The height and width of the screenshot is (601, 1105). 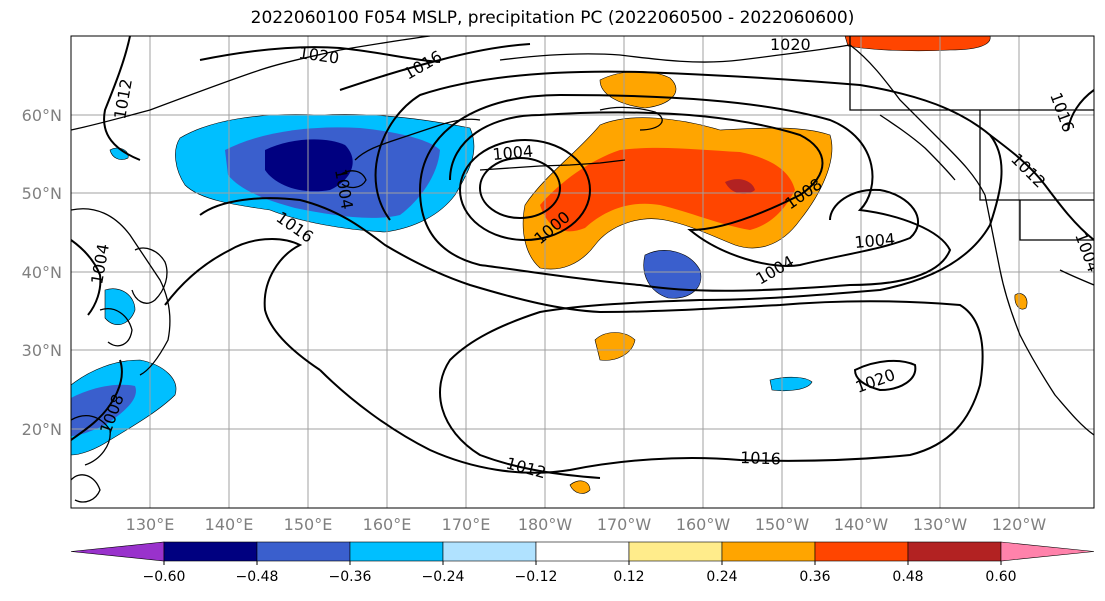 What do you see at coordinates (309, 165) in the screenshot?
I see `precip-strong-negative-region` at bounding box center [309, 165].